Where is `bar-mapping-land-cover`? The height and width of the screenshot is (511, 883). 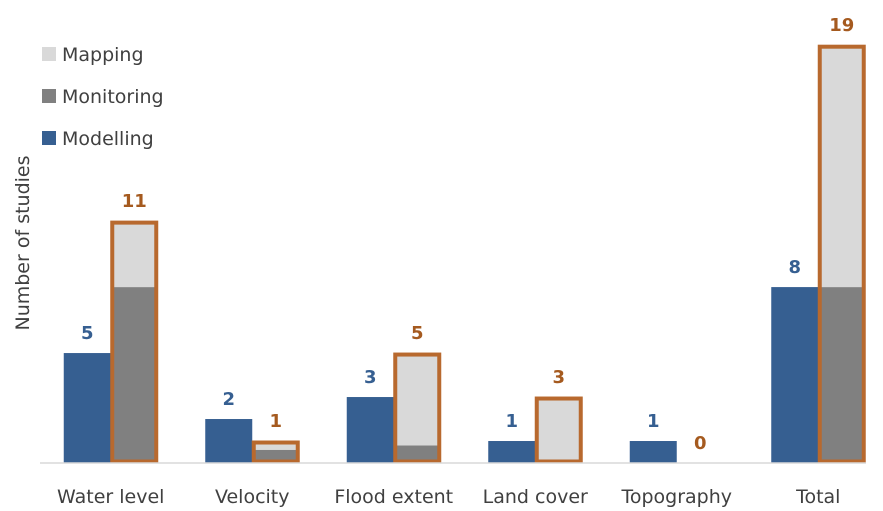 bar-mapping-land-cover is located at coordinates (559, 430).